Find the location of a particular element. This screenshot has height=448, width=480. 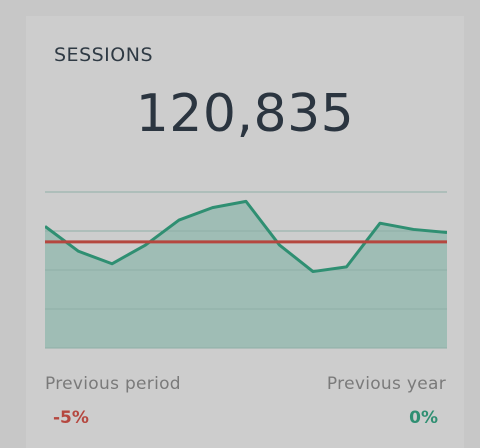

widget-value: 120,835 is located at coordinates (245, 114).